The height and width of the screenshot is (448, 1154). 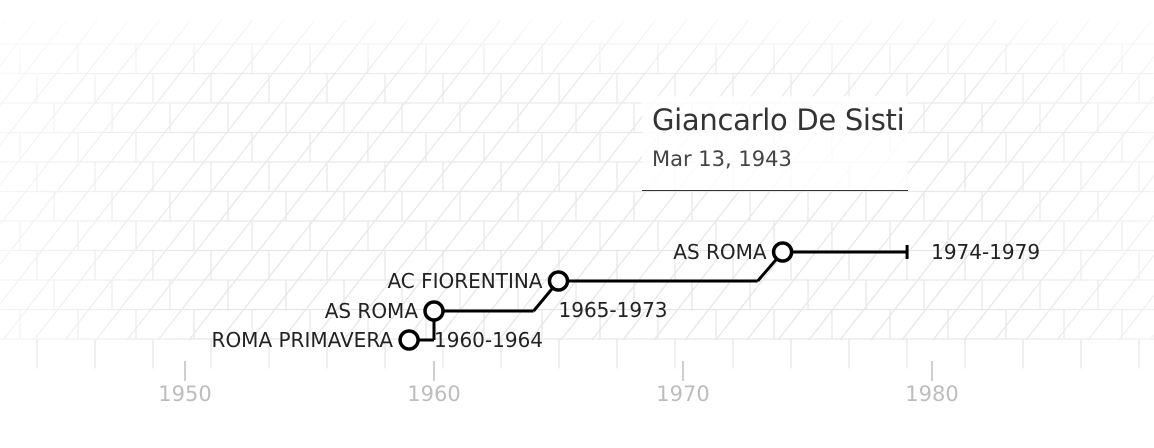 I want to click on birth-date: Mar 13, 1943, so click(x=722, y=159).